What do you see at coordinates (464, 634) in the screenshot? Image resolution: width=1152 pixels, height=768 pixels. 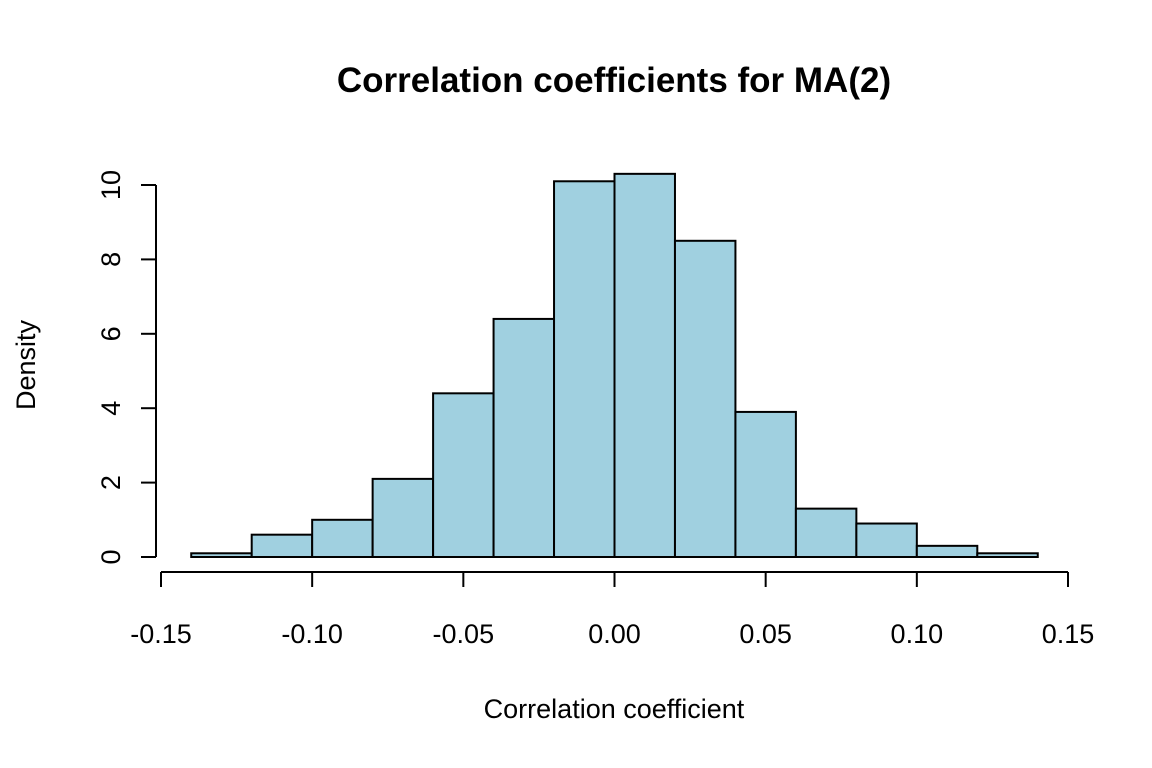 I see `x-tick-label: -0.05` at bounding box center [464, 634].